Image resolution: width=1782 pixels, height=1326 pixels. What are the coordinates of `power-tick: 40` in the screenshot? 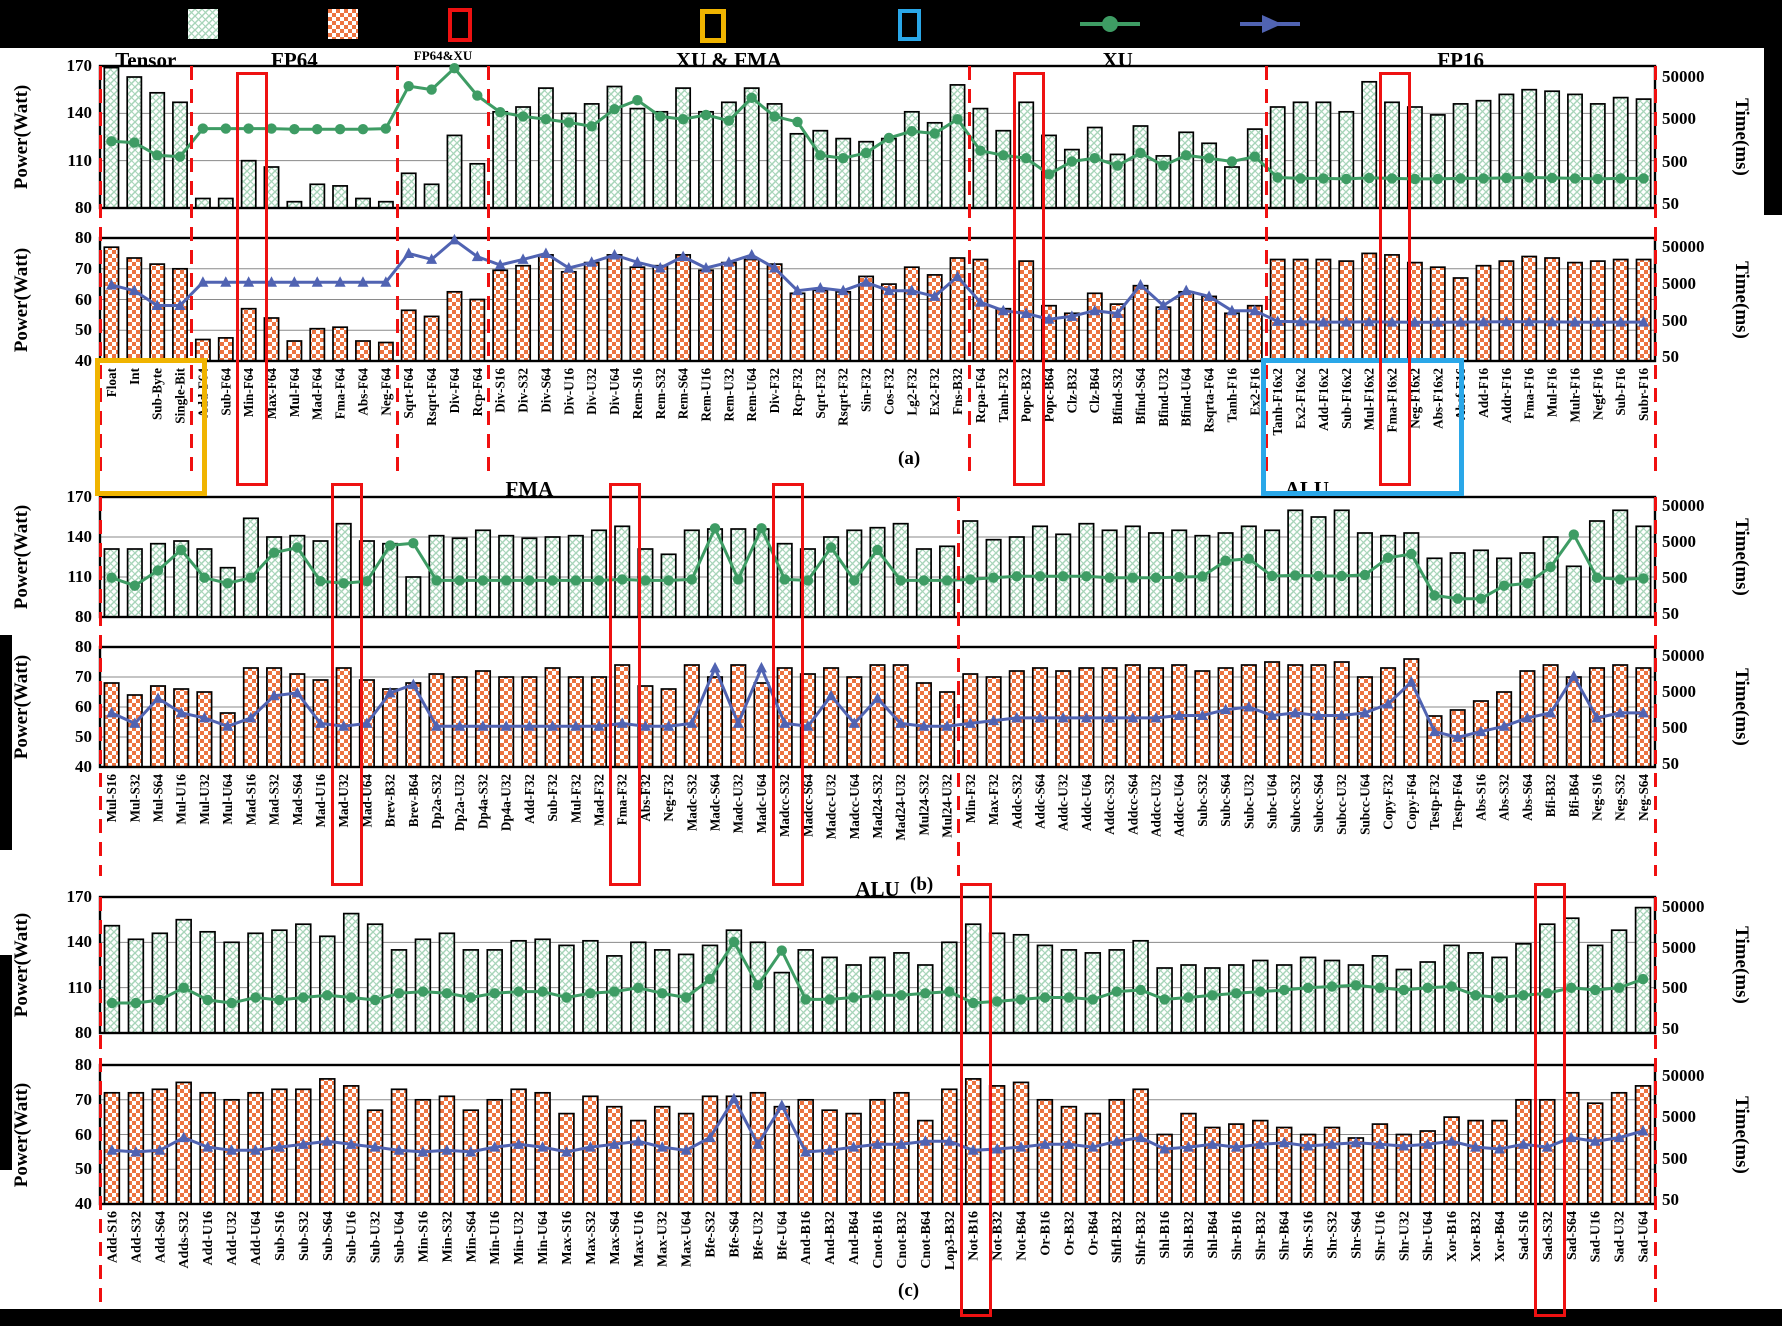 It's located at (83, 1203).